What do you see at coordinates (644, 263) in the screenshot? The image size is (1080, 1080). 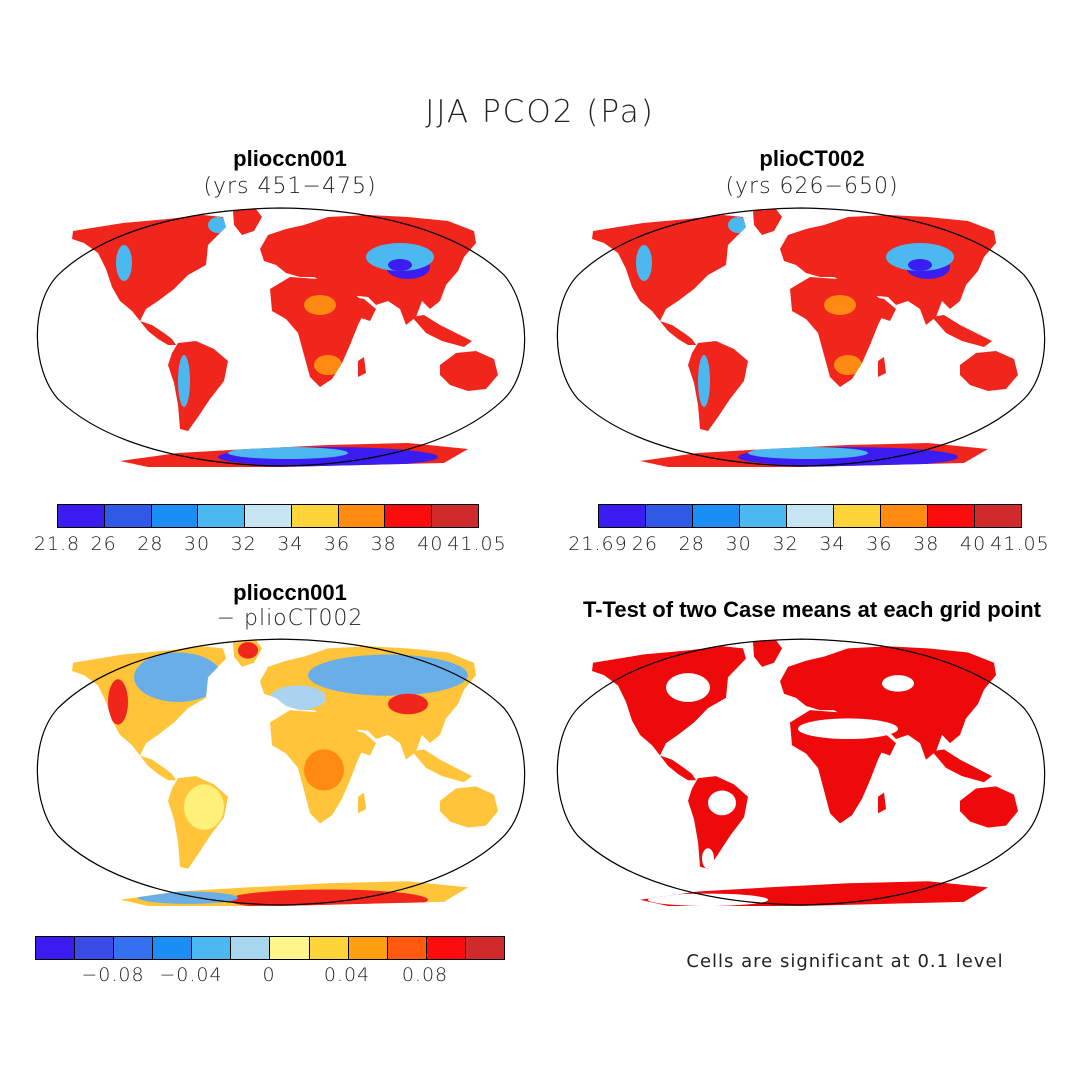 I see `rockies-region` at bounding box center [644, 263].